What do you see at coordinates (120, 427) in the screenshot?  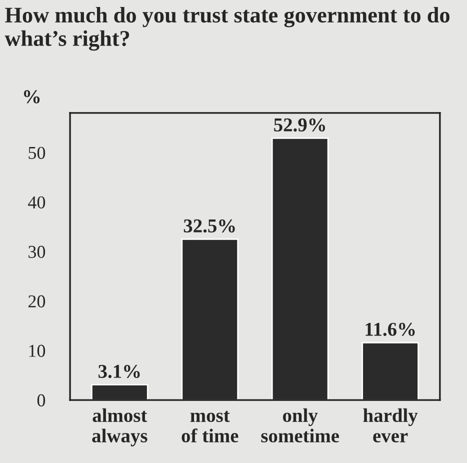 I see `x-tick-label: almost always` at bounding box center [120, 427].